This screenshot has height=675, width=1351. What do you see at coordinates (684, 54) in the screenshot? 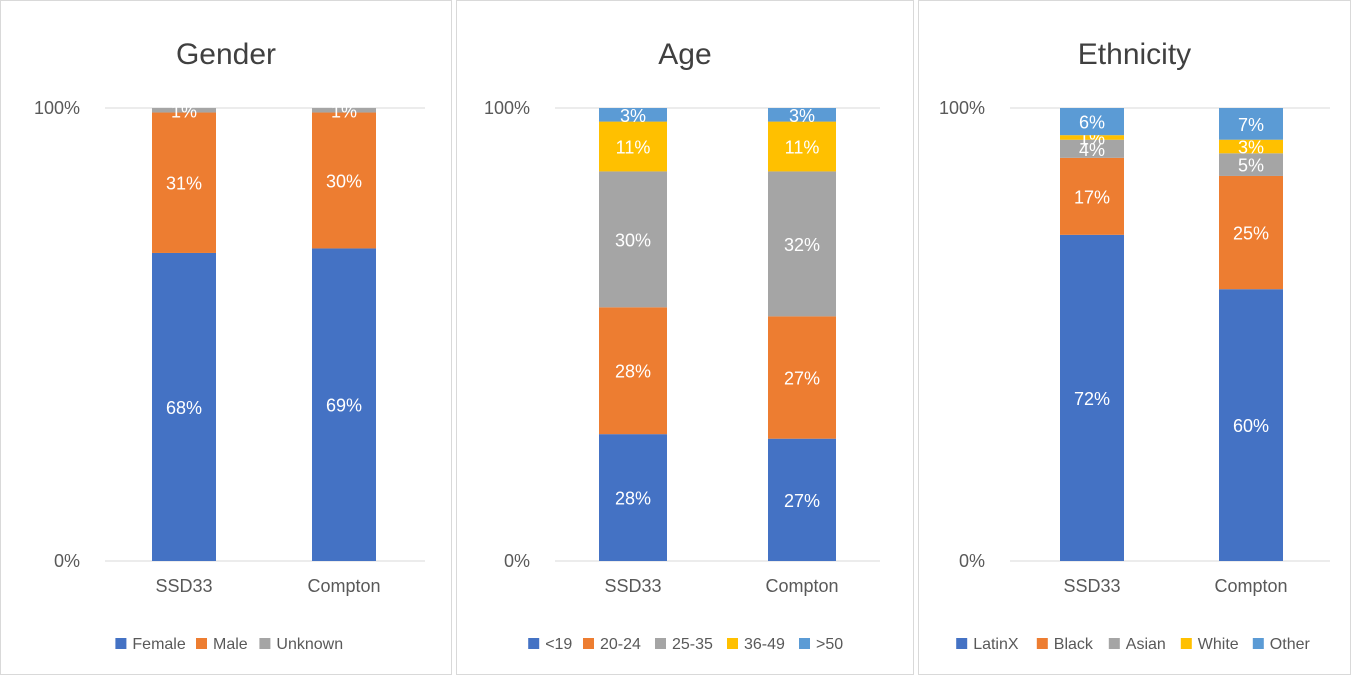
I see `chart-title: Age` at bounding box center [684, 54].